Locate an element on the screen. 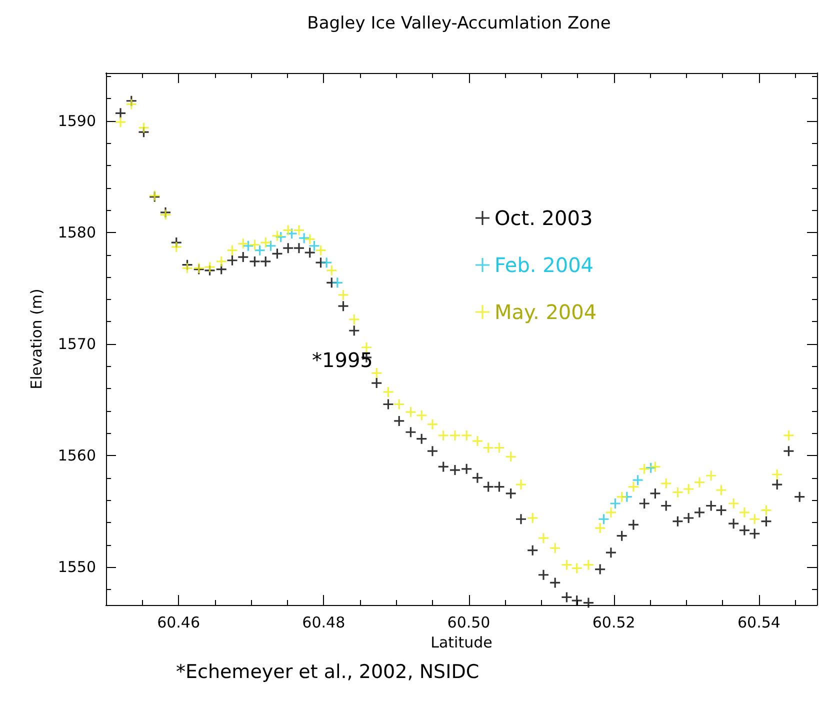 This screenshot has height=708, width=819. y-tick-label: 1550 is located at coordinates (77, 567).